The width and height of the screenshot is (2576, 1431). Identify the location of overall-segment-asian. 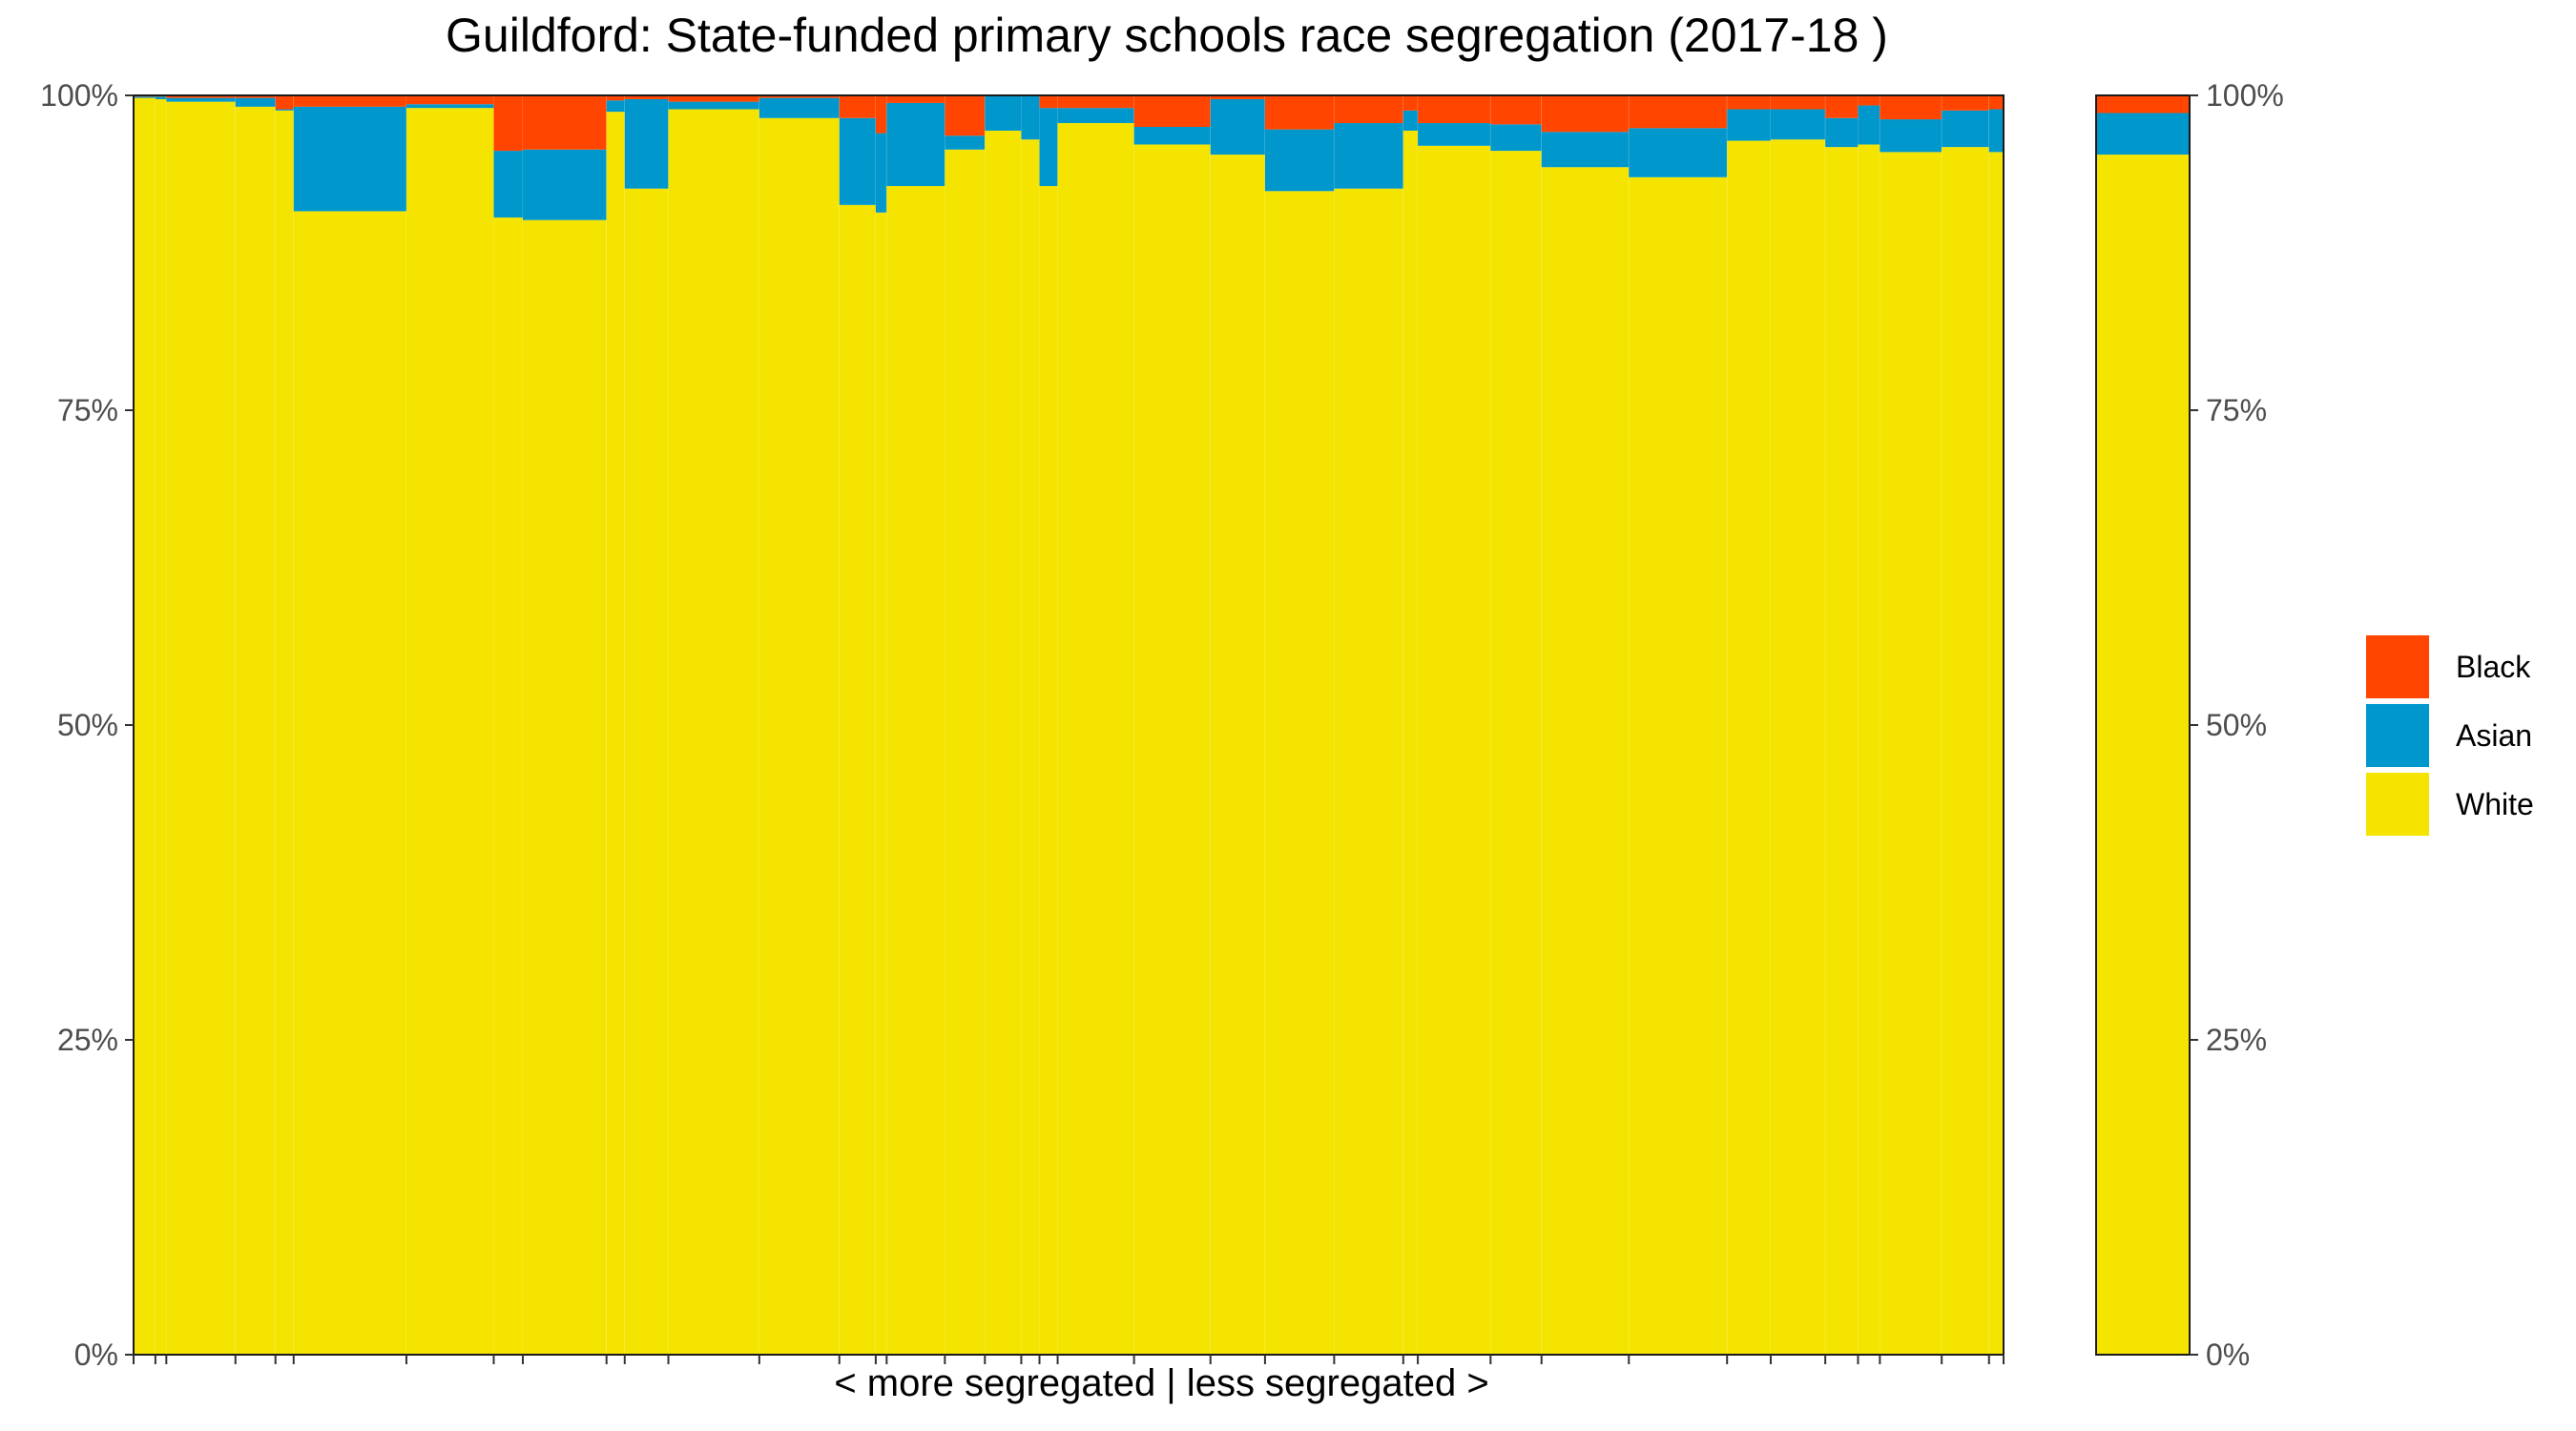
(2143, 134).